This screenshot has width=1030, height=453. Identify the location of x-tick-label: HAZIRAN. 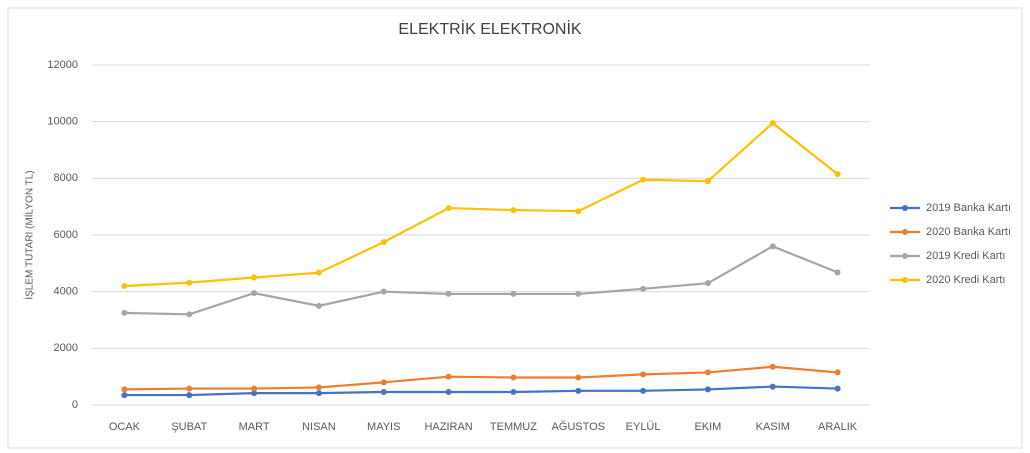
(448, 427).